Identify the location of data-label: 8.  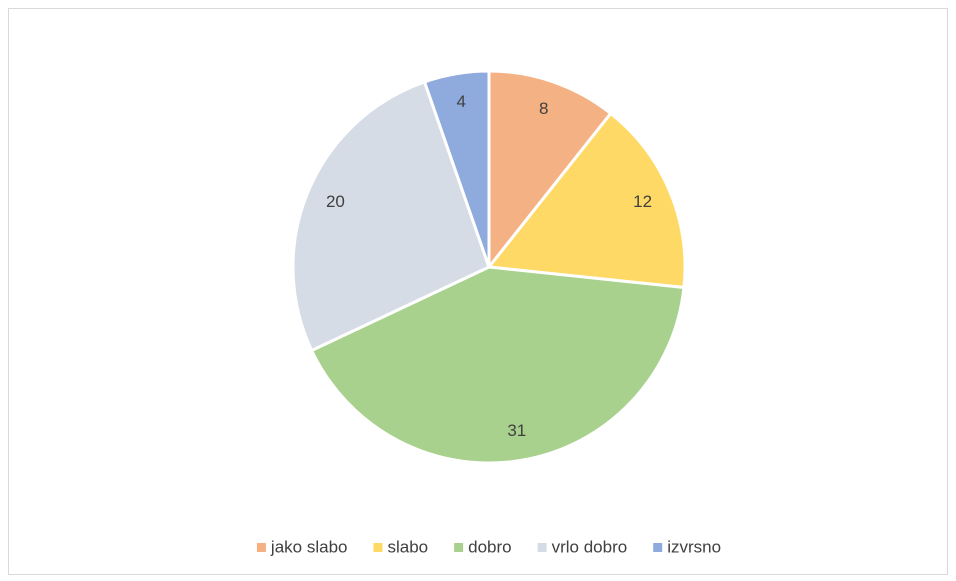
(543, 108).